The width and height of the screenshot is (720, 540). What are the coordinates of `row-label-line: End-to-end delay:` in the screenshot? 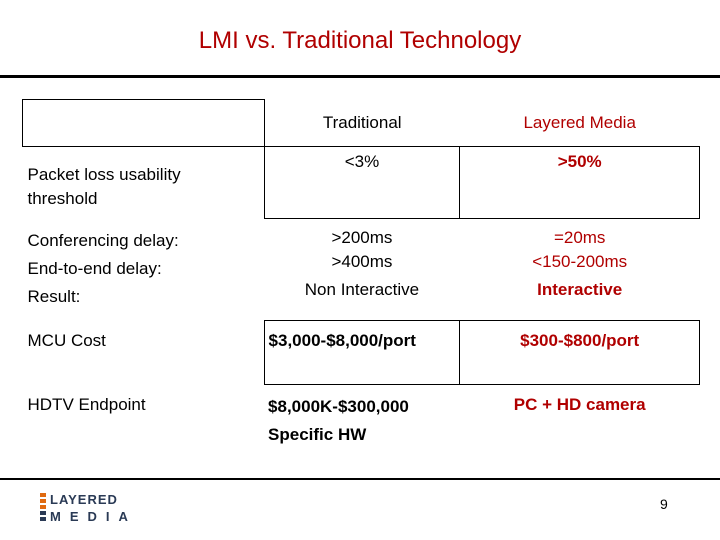 It's located at (94, 268).